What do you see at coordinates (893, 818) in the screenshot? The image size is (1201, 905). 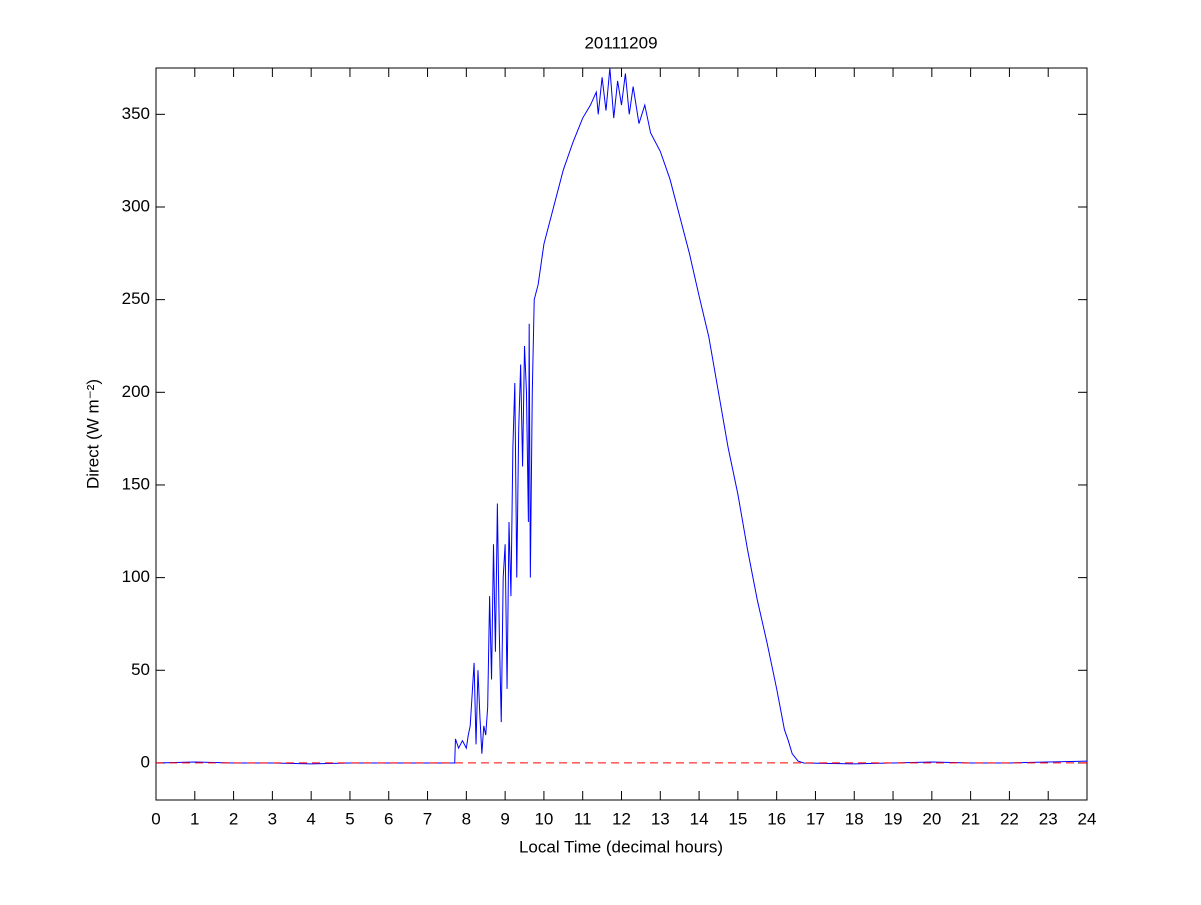 I see `x-tick-label: 19` at bounding box center [893, 818].